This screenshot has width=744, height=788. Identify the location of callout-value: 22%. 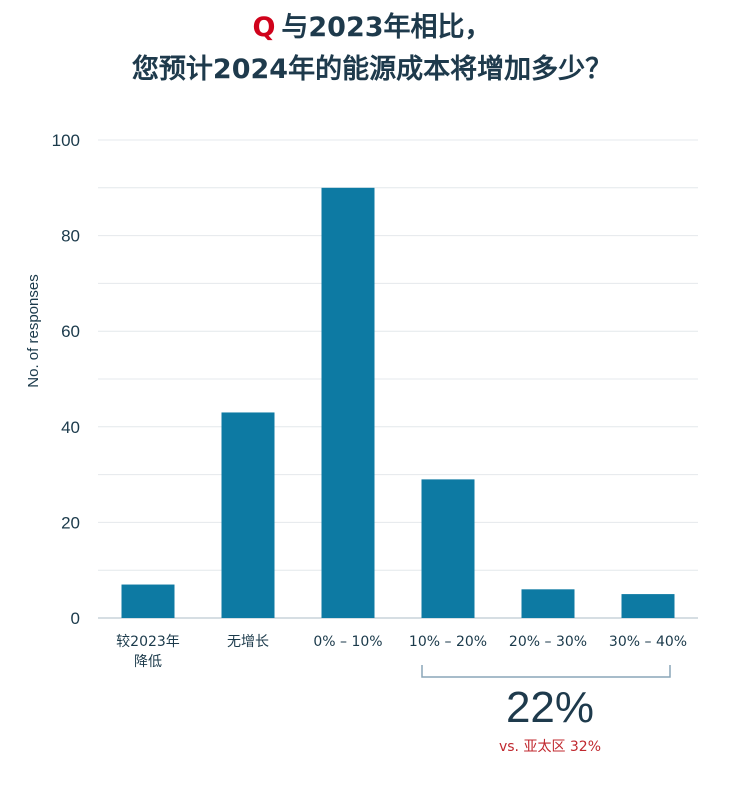
(550, 707).